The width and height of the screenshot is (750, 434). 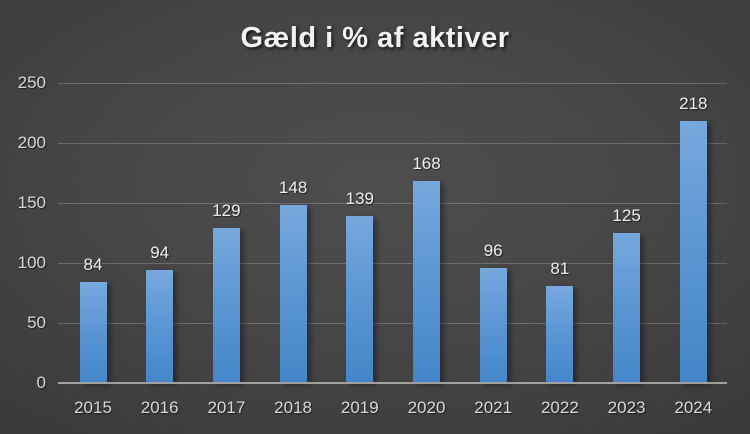 What do you see at coordinates (693, 104) in the screenshot?
I see `data-label-2024: 218` at bounding box center [693, 104].